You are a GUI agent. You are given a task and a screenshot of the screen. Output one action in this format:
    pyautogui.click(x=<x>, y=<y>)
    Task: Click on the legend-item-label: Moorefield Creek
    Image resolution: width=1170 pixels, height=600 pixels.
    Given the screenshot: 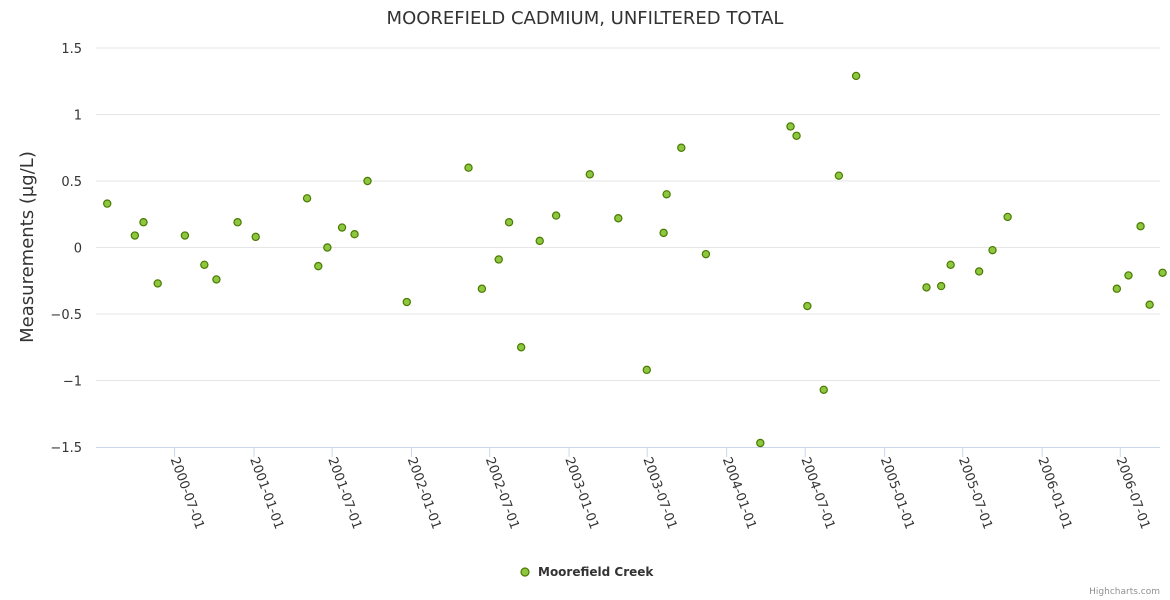 What is the action you would take?
    pyautogui.click(x=596, y=572)
    